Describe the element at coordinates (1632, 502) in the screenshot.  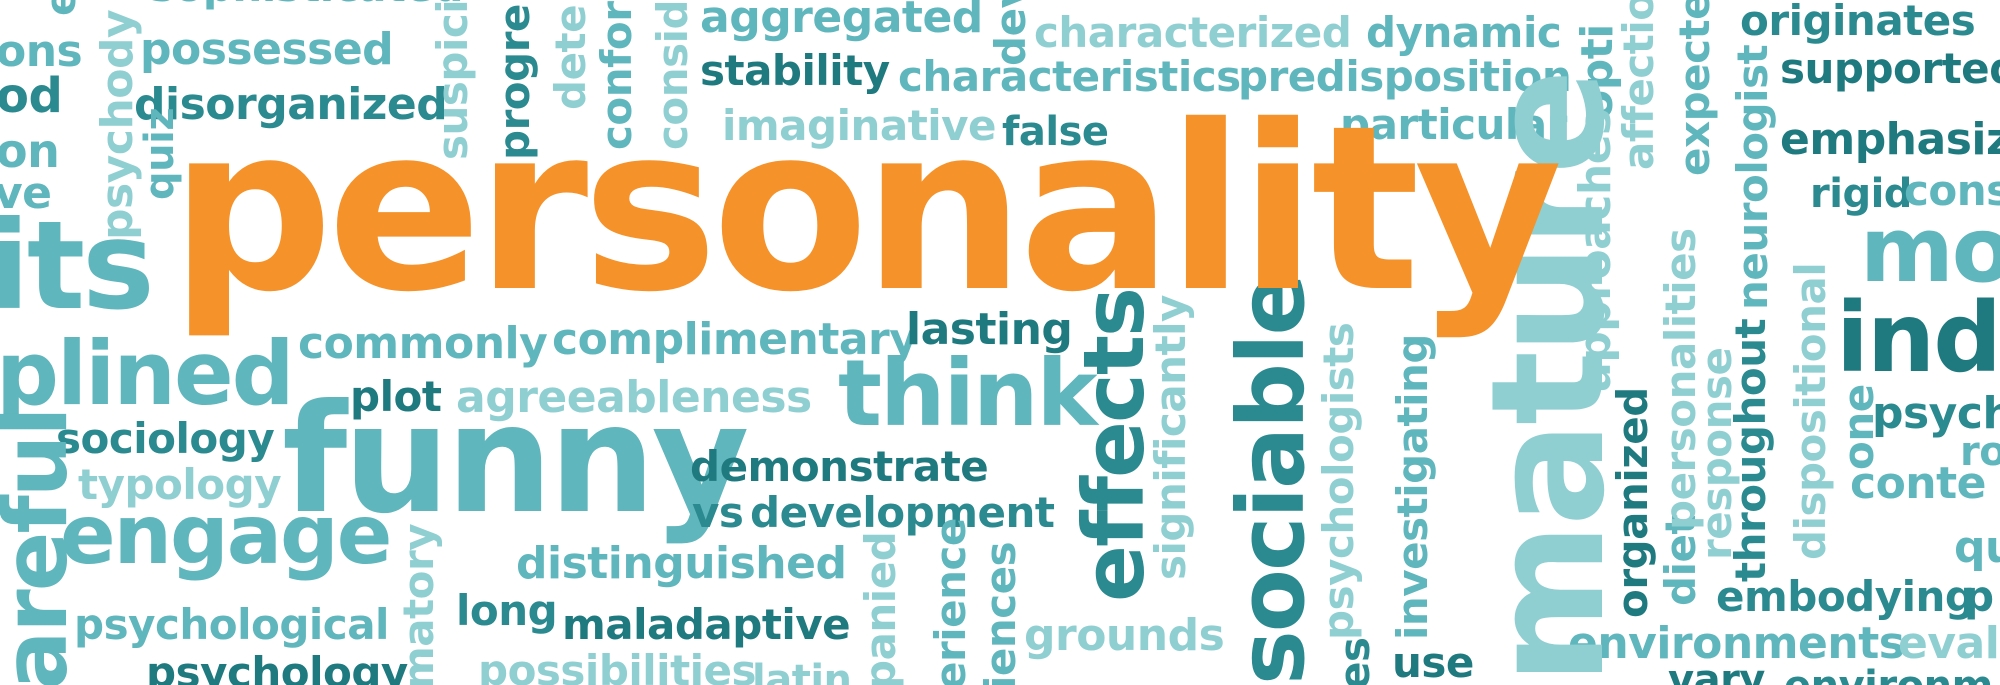
I see `word-organized-vertical: organized` at that location.